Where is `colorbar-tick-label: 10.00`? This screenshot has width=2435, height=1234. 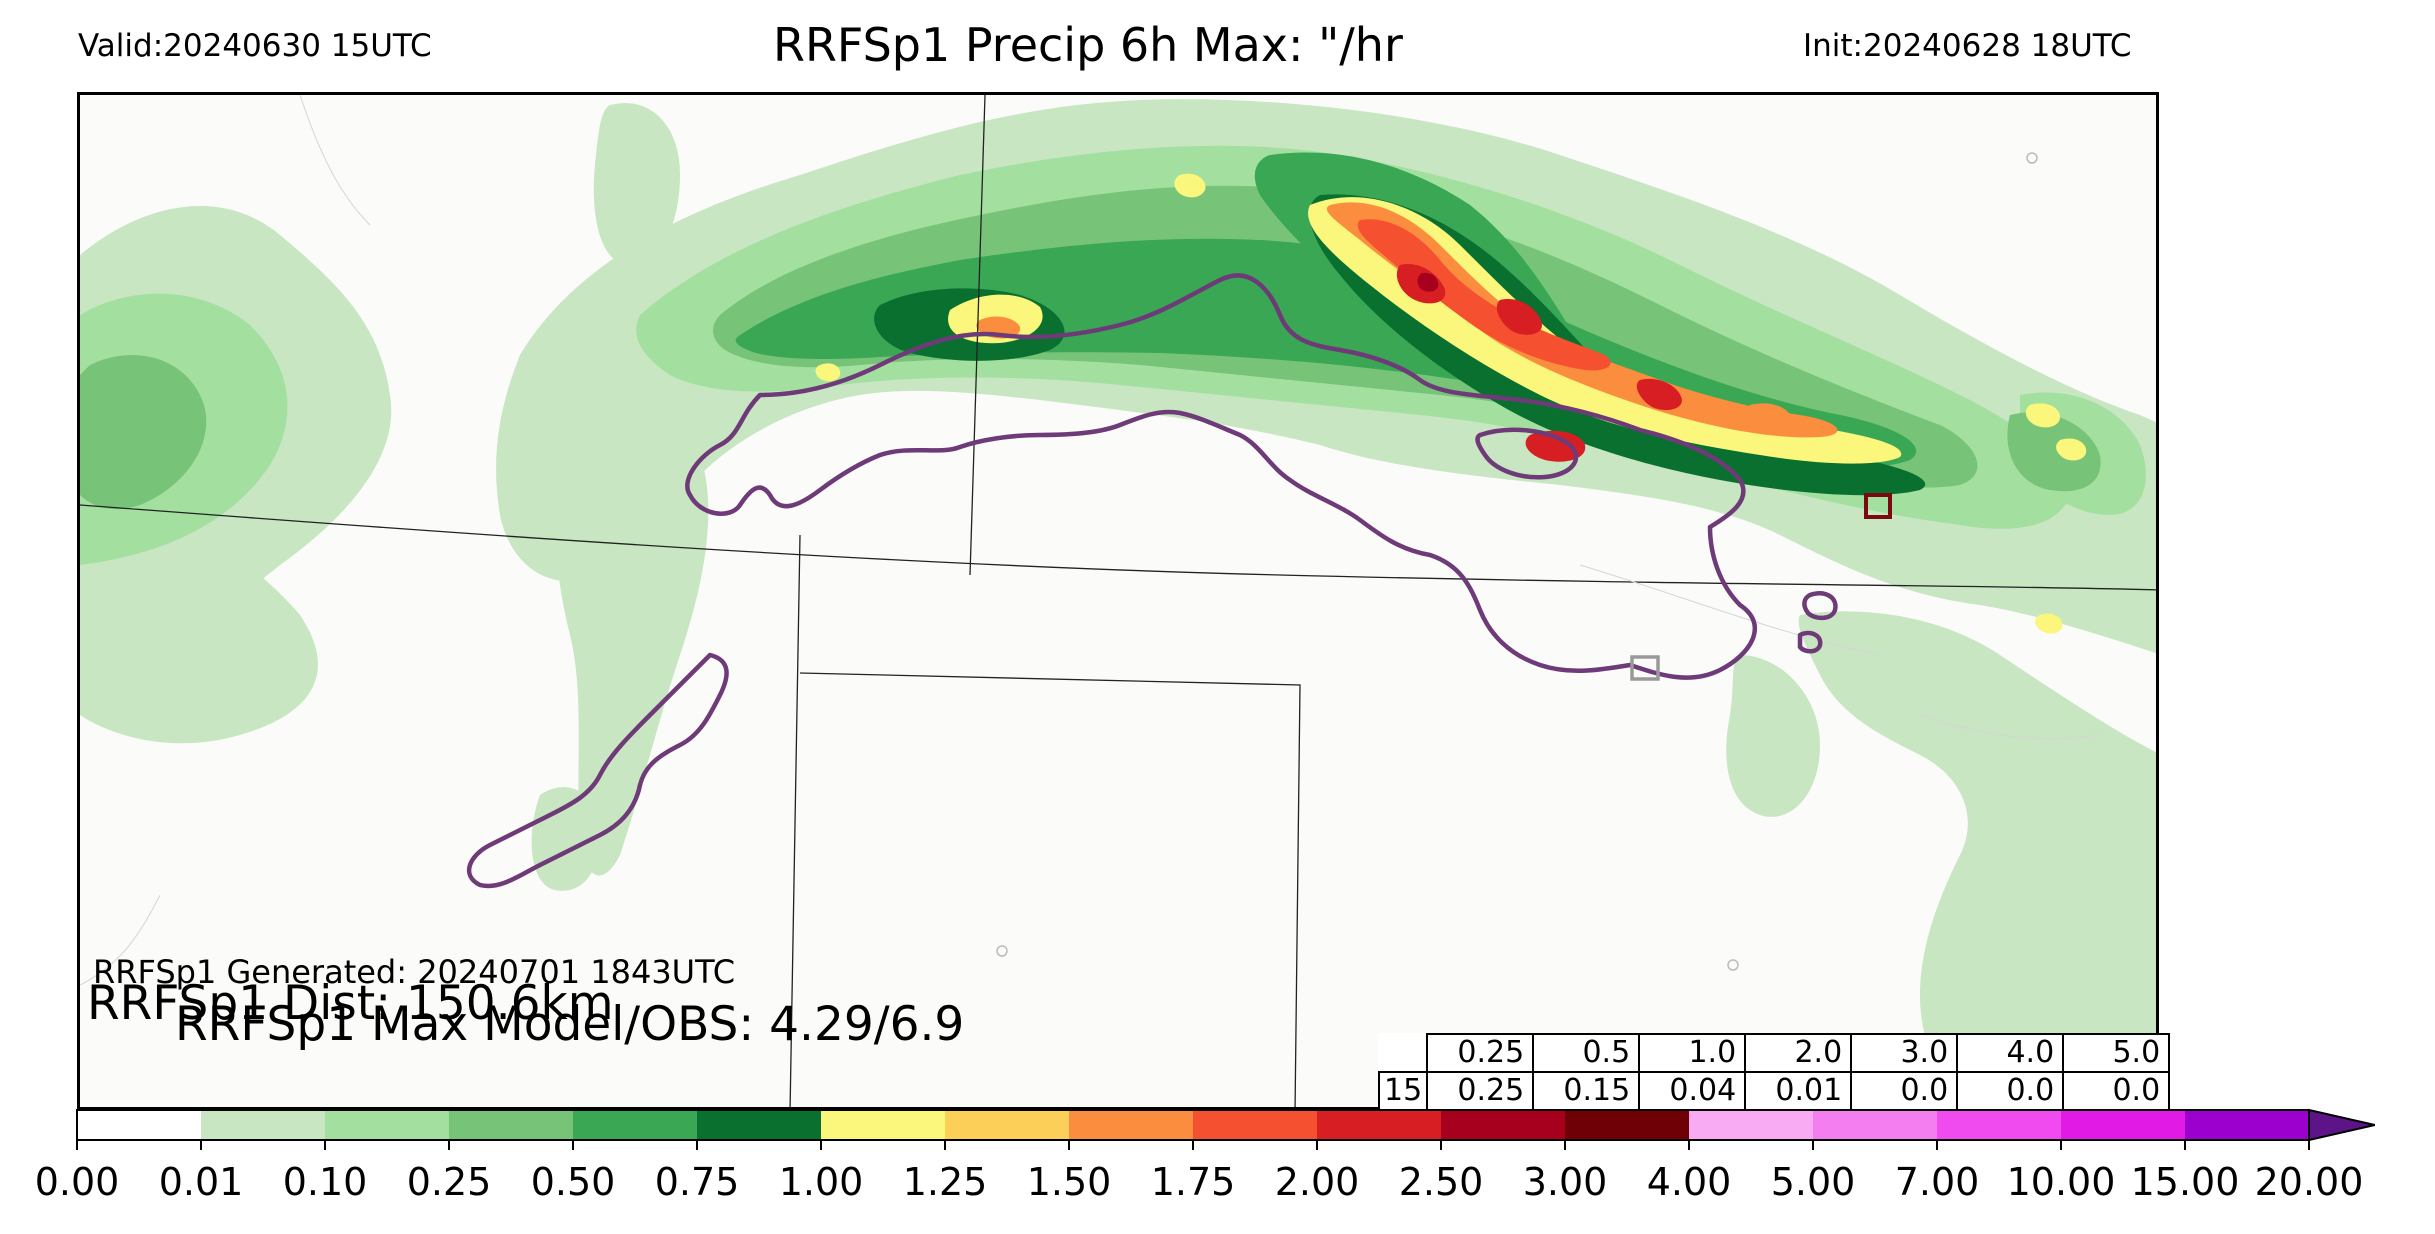
colorbar-tick-label: 10.00 is located at coordinates (2061, 1182).